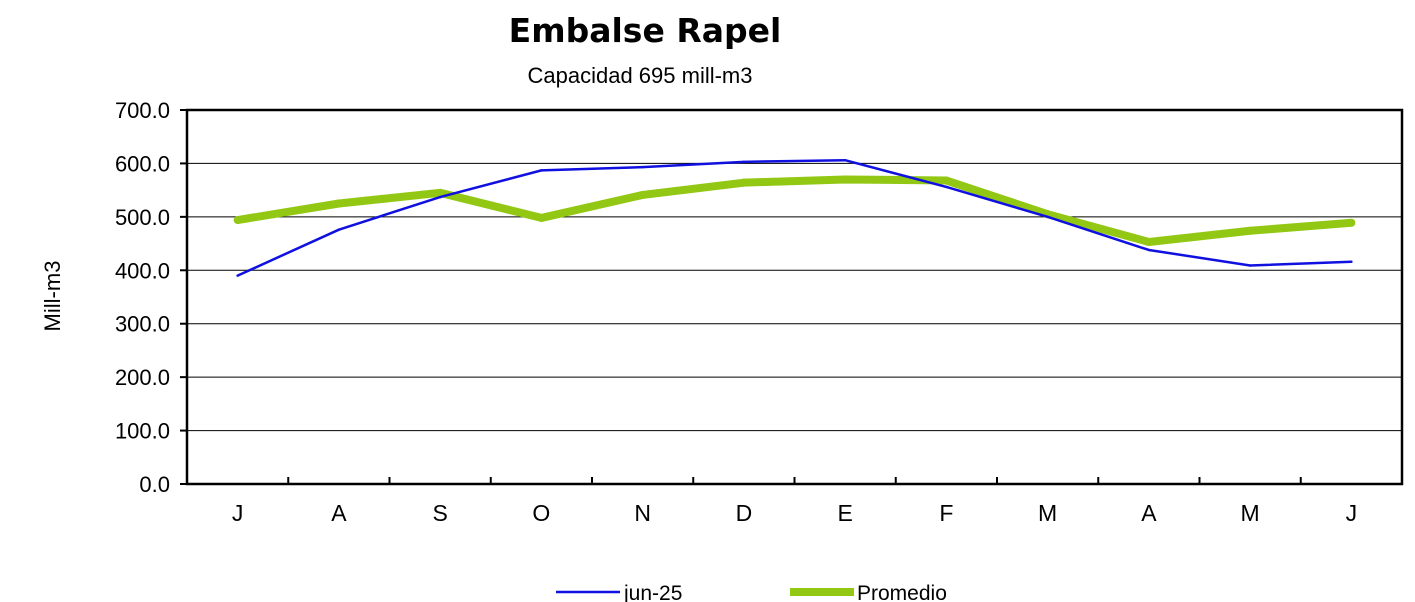 The image size is (1415, 602). I want to click on x-tick-label: F, so click(946, 513).